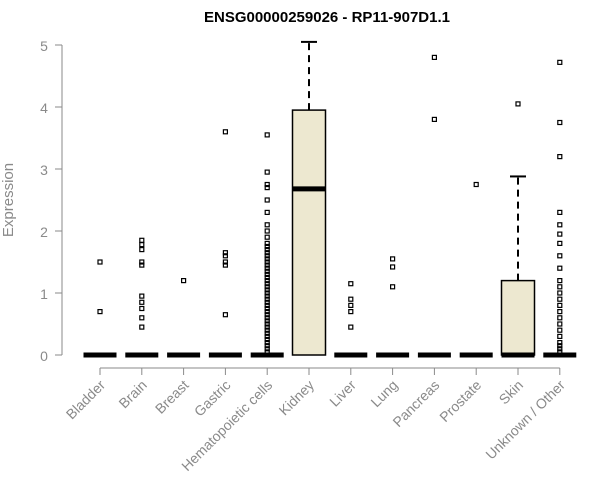  What do you see at coordinates (184, 318) in the screenshot?
I see `box-breast` at bounding box center [184, 318].